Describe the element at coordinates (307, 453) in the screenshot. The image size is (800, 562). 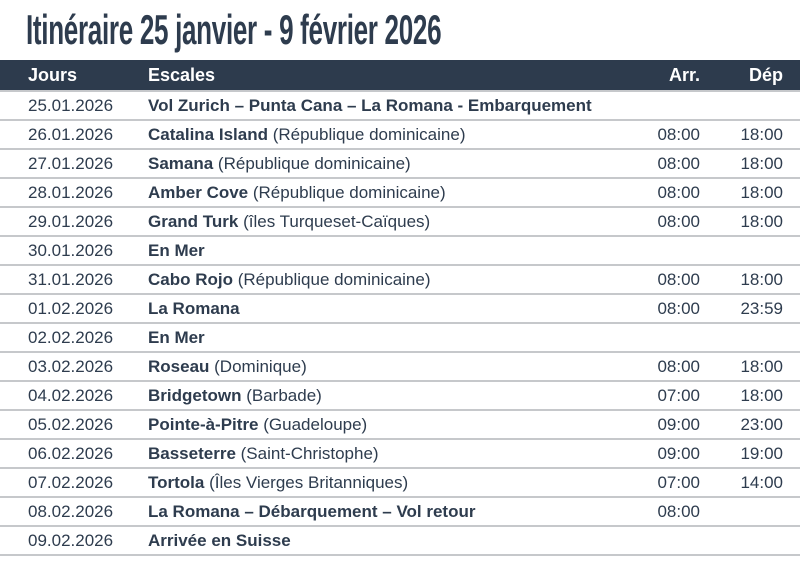
I see `row-port-detail: (Saint-Christophe)` at that location.